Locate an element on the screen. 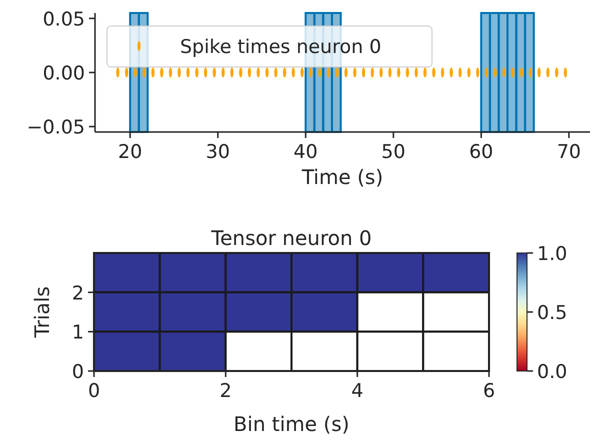 The image size is (598, 448). x-tick-label: 40 is located at coordinates (306, 152).